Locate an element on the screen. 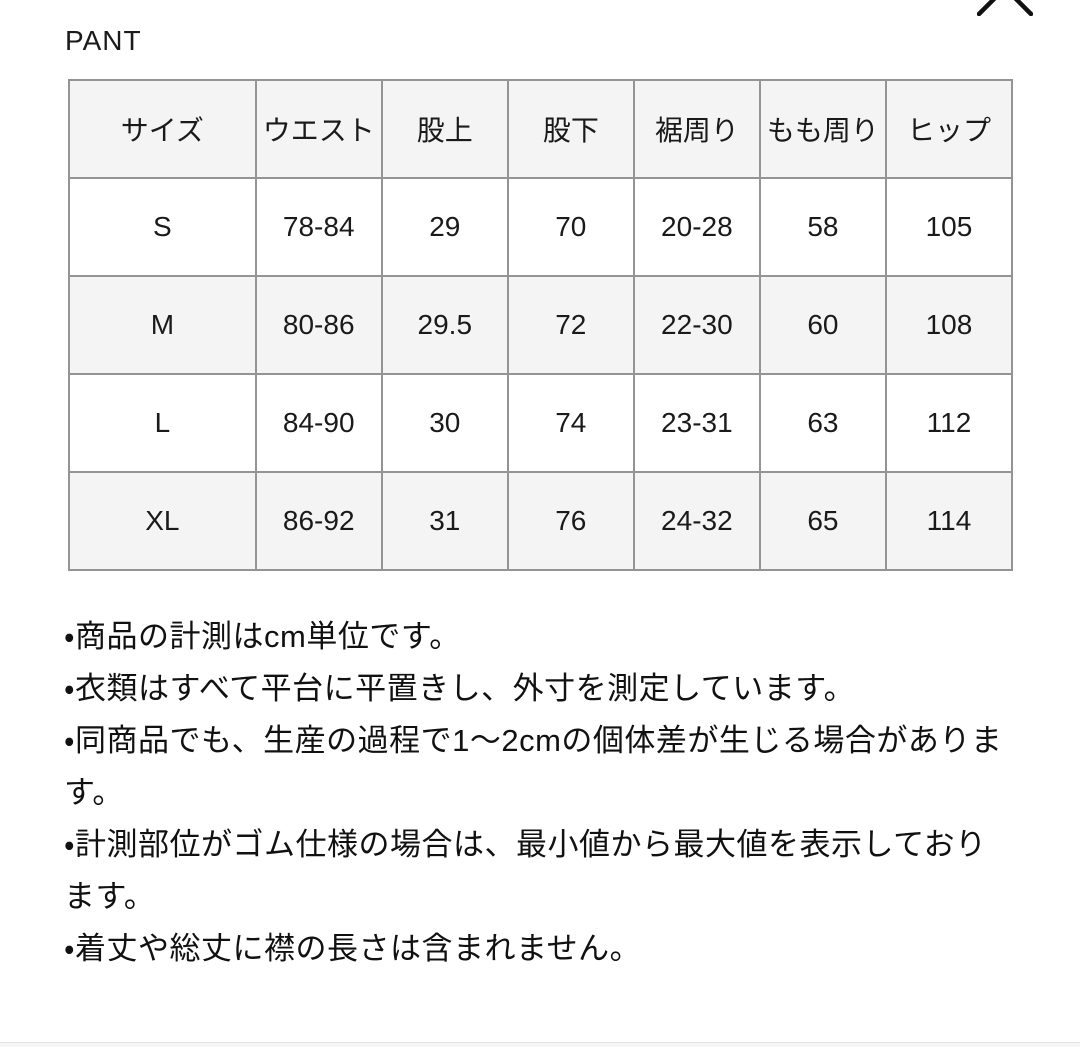 The height and width of the screenshot is (1047, 1080). size-table-cell: 22-30 is located at coordinates (696, 325).